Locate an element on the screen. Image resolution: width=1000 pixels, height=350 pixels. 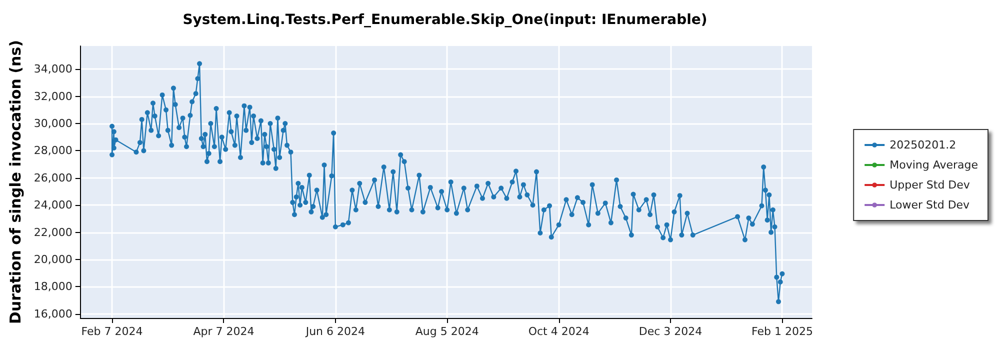
y-tick-label: 34,000 is located at coordinates (53, 69).